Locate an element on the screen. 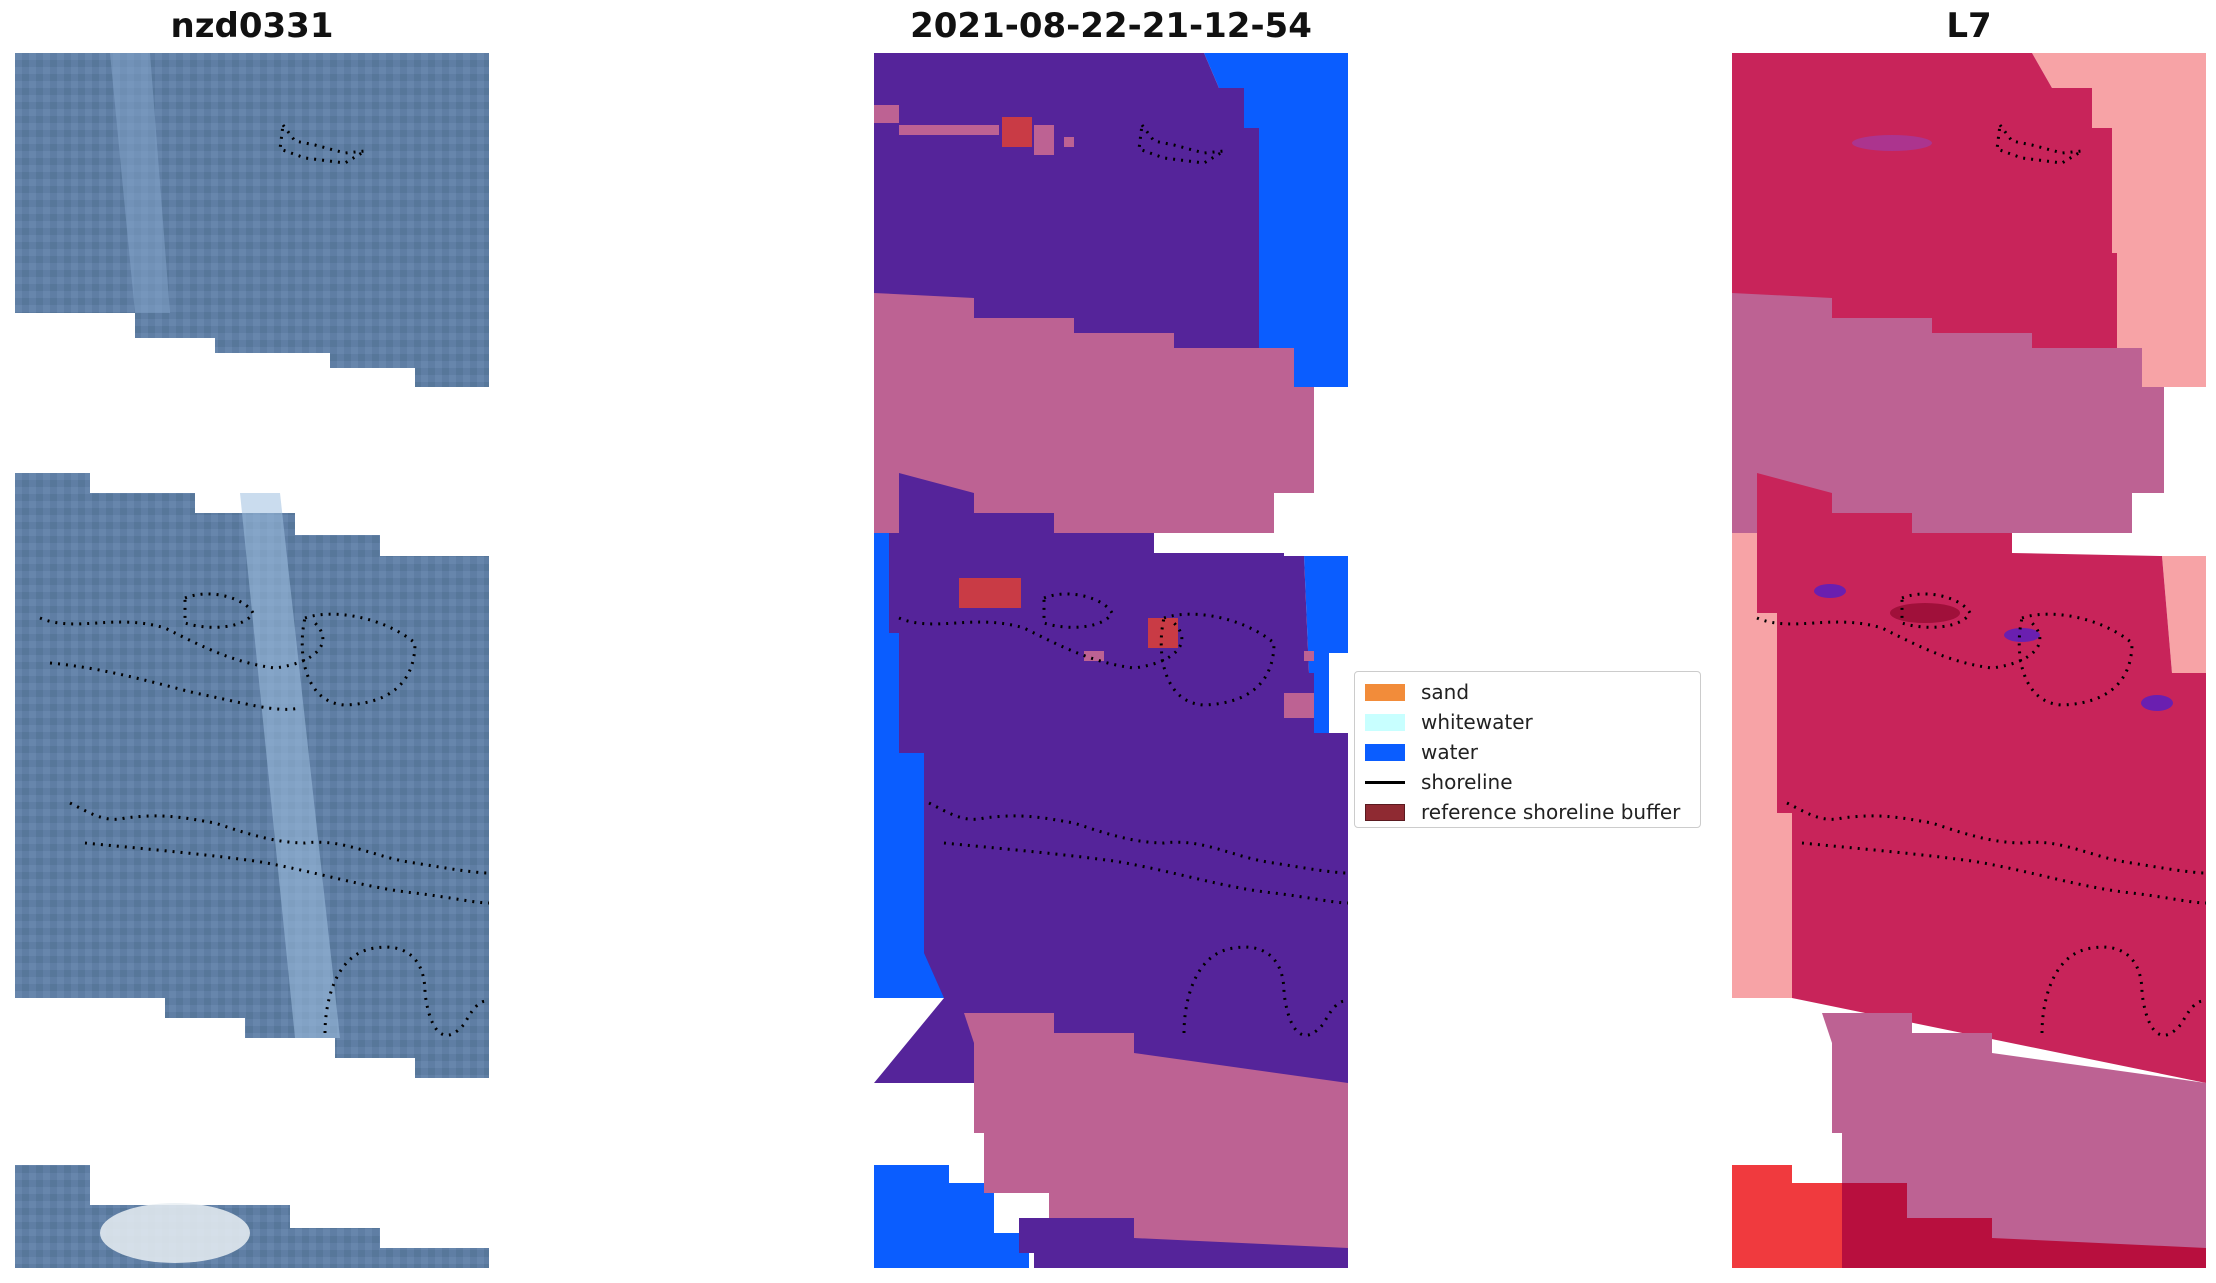 This screenshot has width=2216, height=1283. index-middle is located at coordinates (1981, 778).